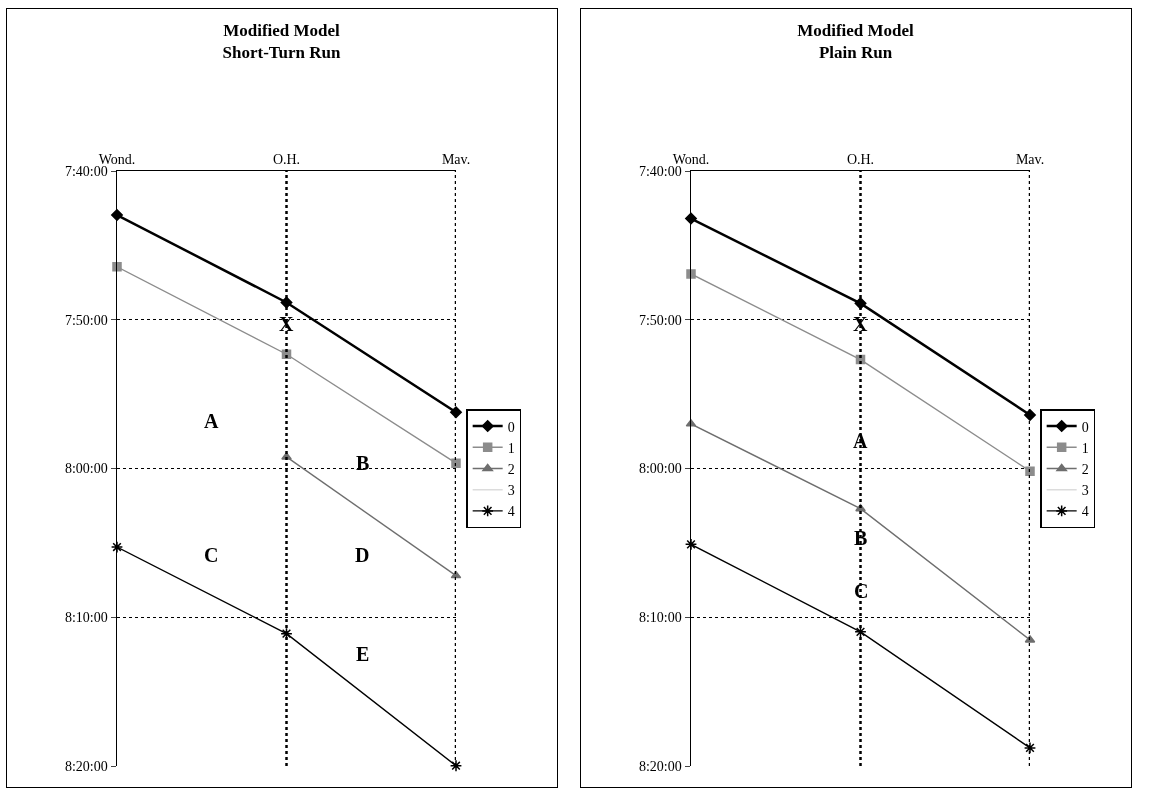 The image size is (1160, 806). I want to click on annotation: D, so click(362, 555).